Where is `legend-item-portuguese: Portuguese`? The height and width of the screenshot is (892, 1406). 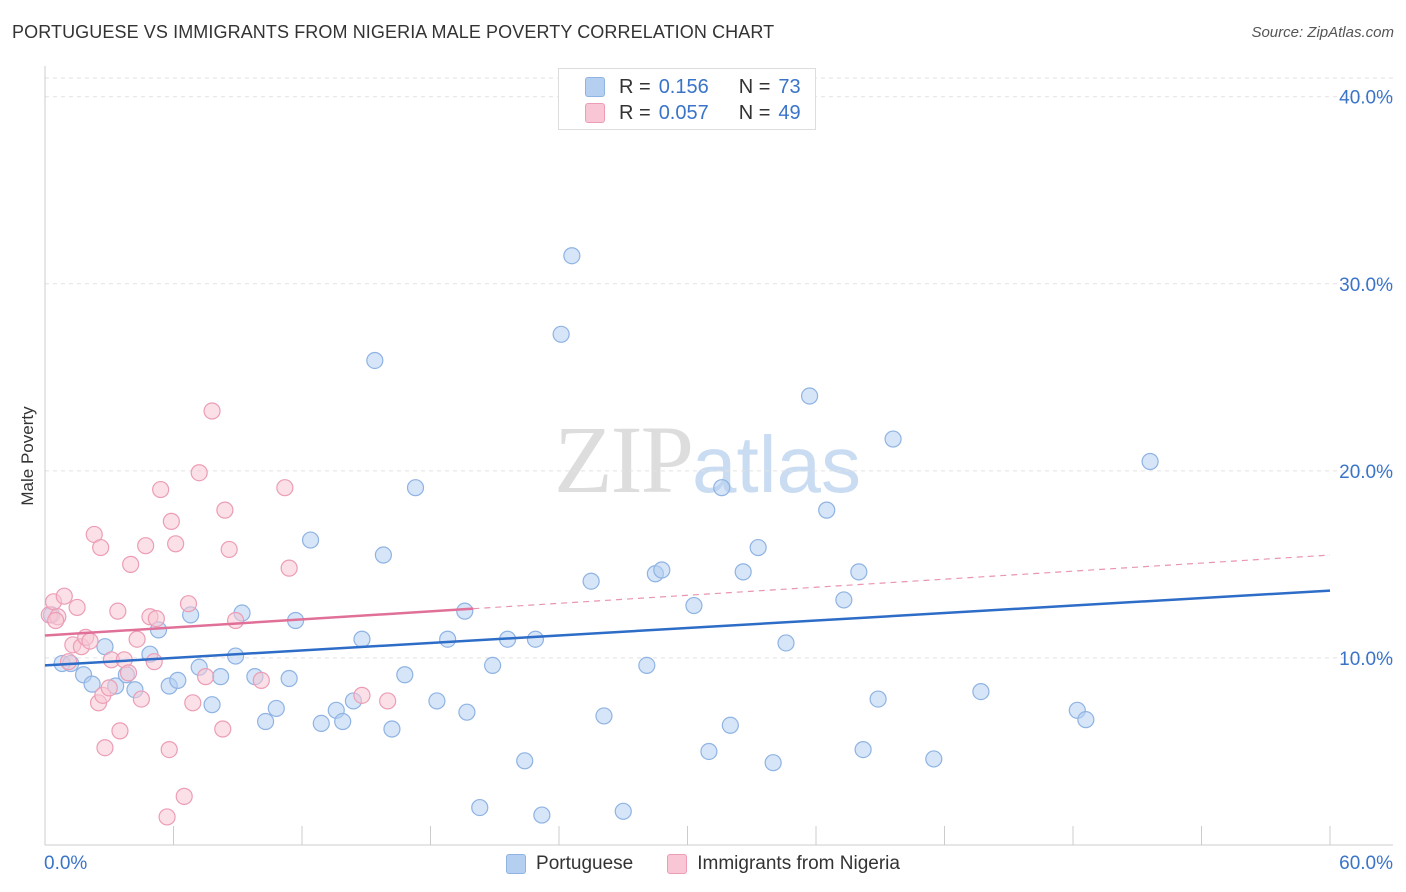 legend-item-portuguese: Portuguese is located at coordinates (569, 864).